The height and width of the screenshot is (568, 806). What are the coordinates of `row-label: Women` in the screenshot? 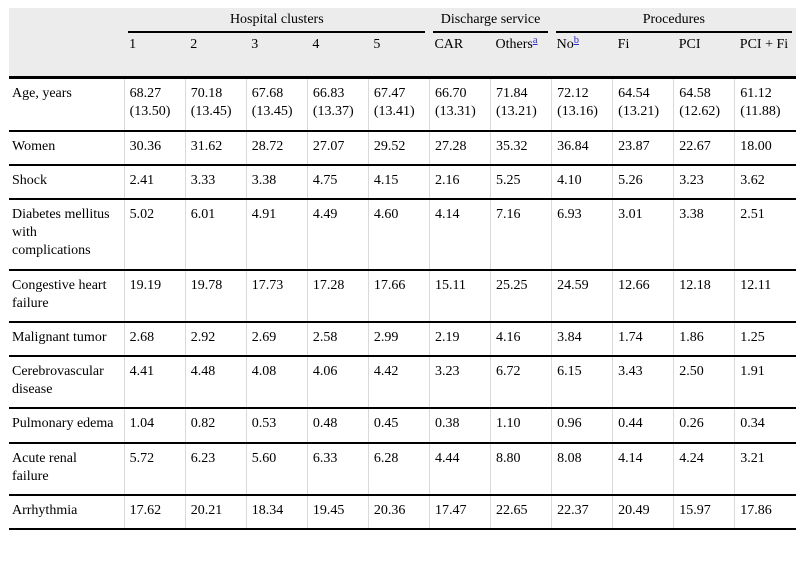 It's located at (67, 148).